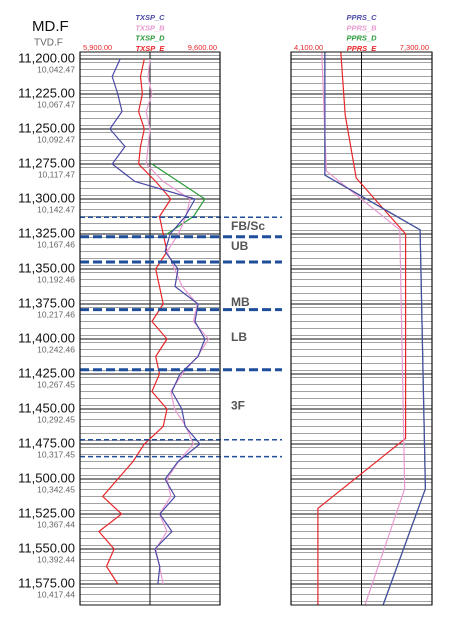 The width and height of the screenshot is (452, 622). What do you see at coordinates (150, 27) in the screenshot?
I see `legend-entry: TXSP_B` at bounding box center [150, 27].